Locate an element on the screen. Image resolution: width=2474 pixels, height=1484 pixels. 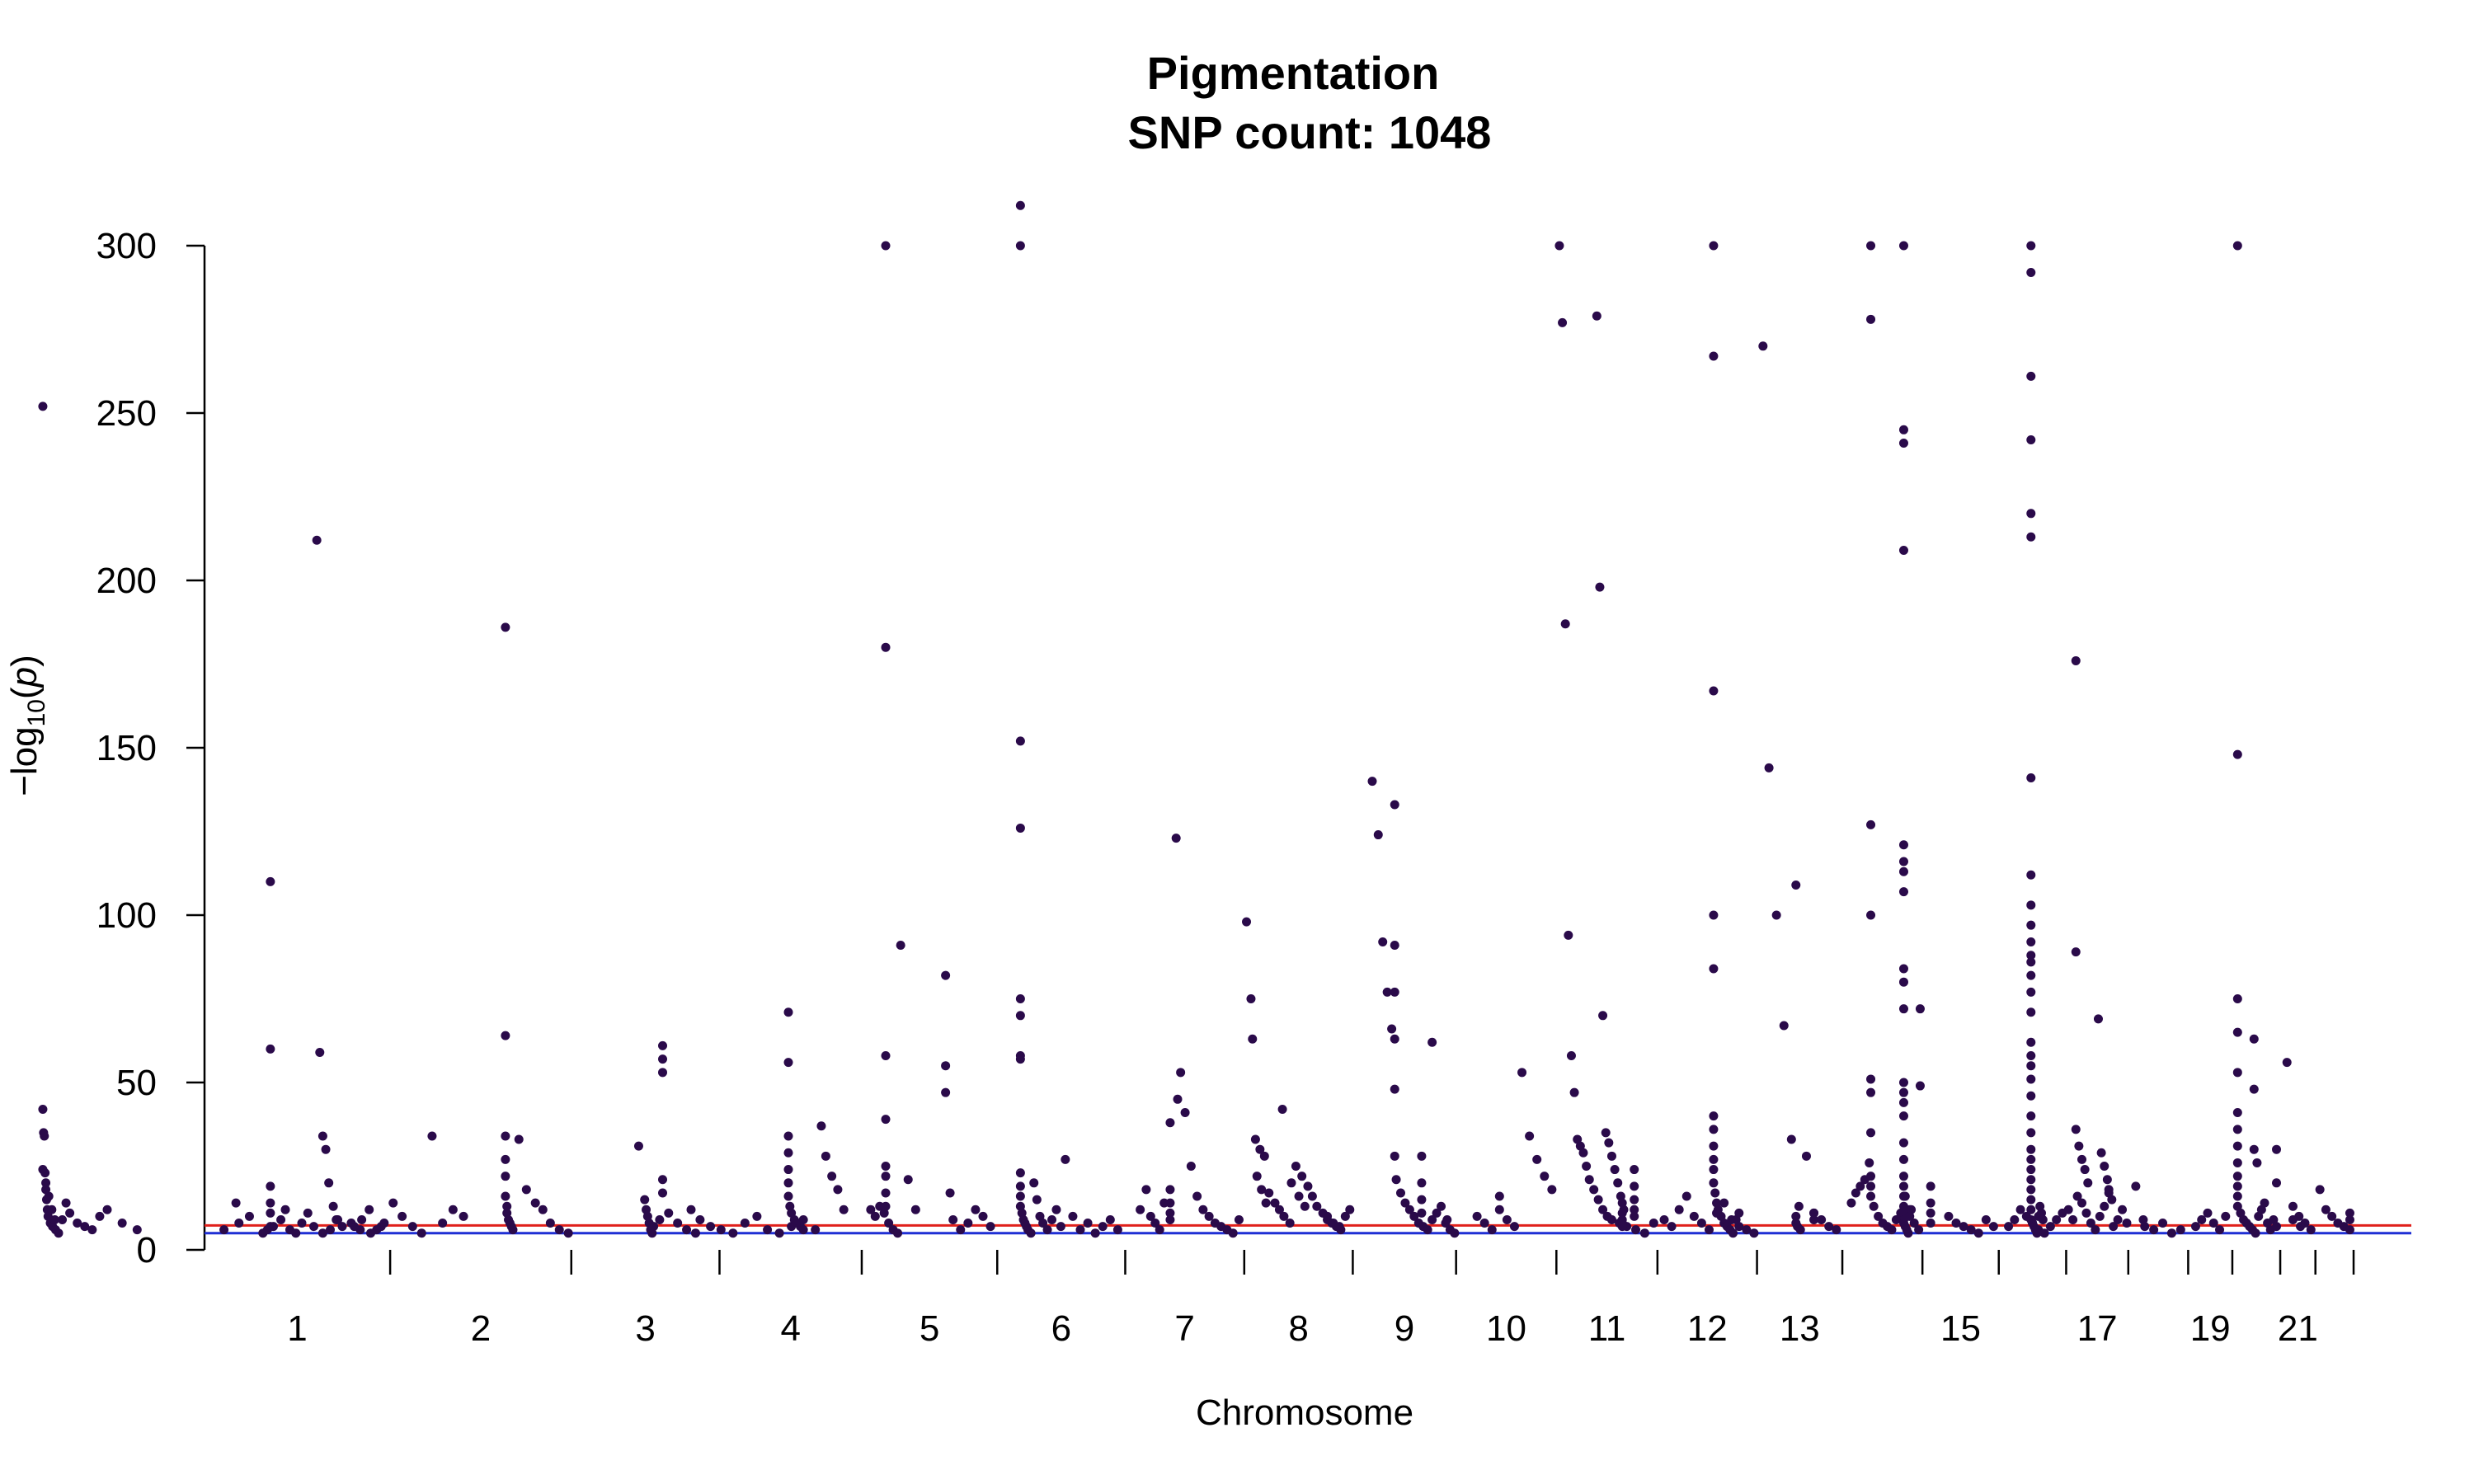
x-tick-label: 2 is located at coordinates (481, 1328).